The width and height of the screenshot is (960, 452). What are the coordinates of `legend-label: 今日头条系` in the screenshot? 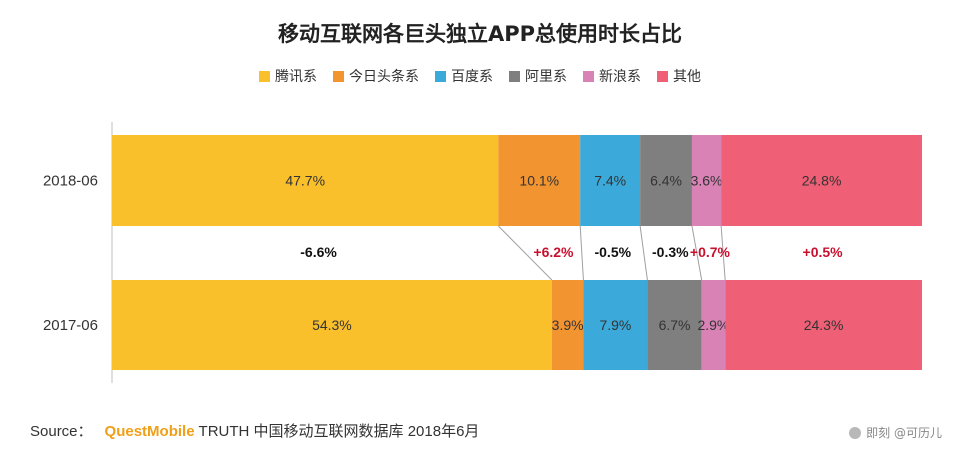 It's located at (384, 77).